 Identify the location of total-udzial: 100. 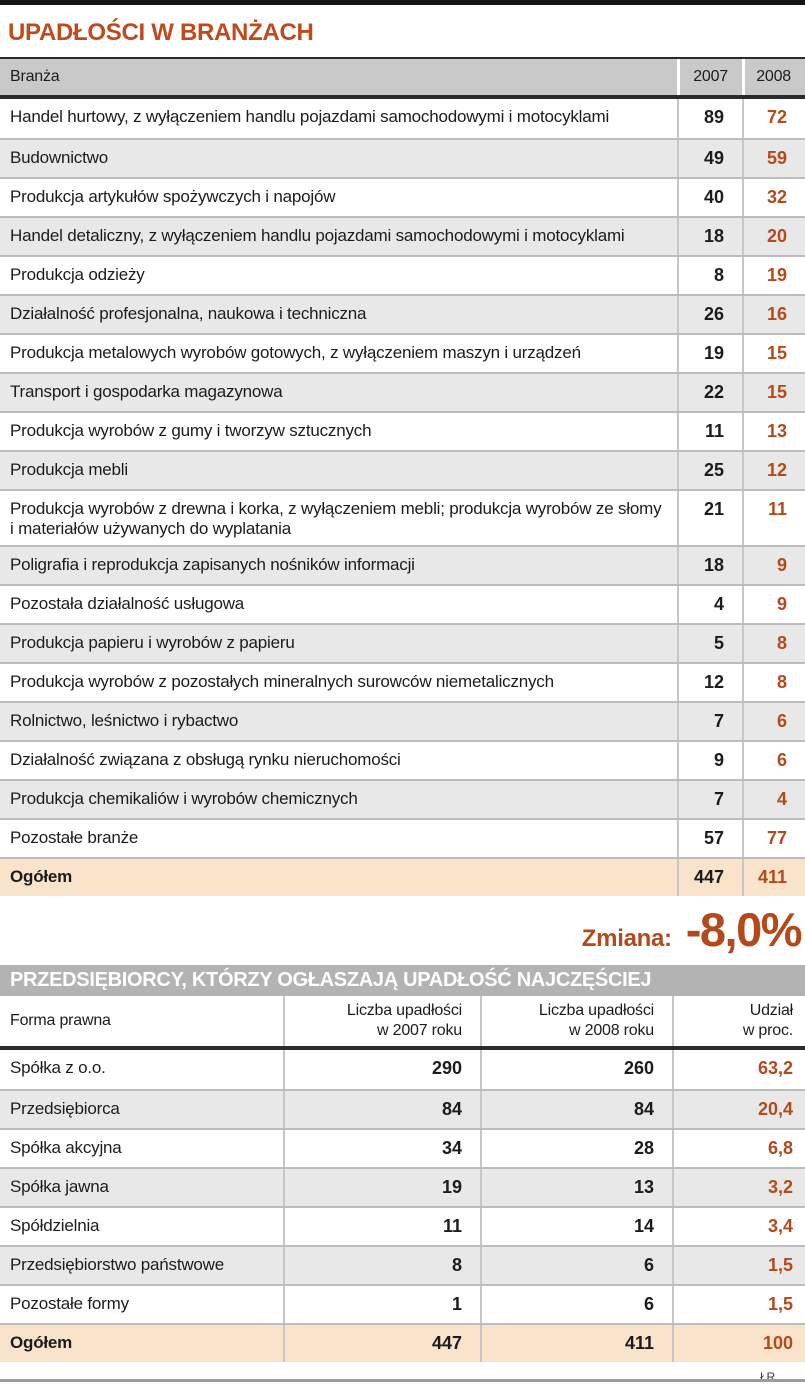
(738, 1344).